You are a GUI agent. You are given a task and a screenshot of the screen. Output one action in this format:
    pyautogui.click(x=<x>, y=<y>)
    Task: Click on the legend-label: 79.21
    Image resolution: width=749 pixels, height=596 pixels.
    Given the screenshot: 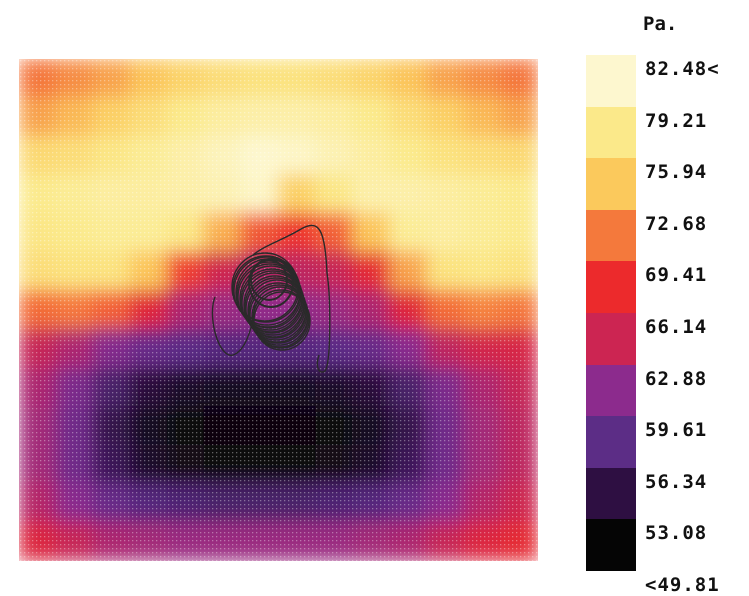 What is the action you would take?
    pyautogui.click(x=676, y=120)
    